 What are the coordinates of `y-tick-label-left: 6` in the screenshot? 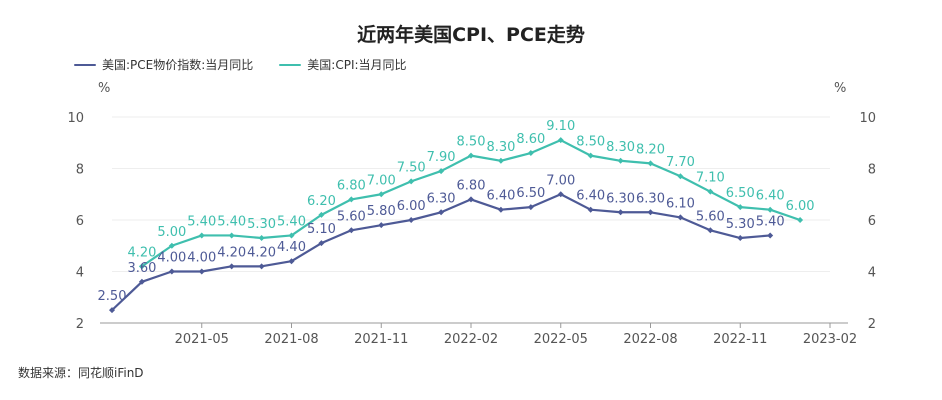 It's located at (80, 221).